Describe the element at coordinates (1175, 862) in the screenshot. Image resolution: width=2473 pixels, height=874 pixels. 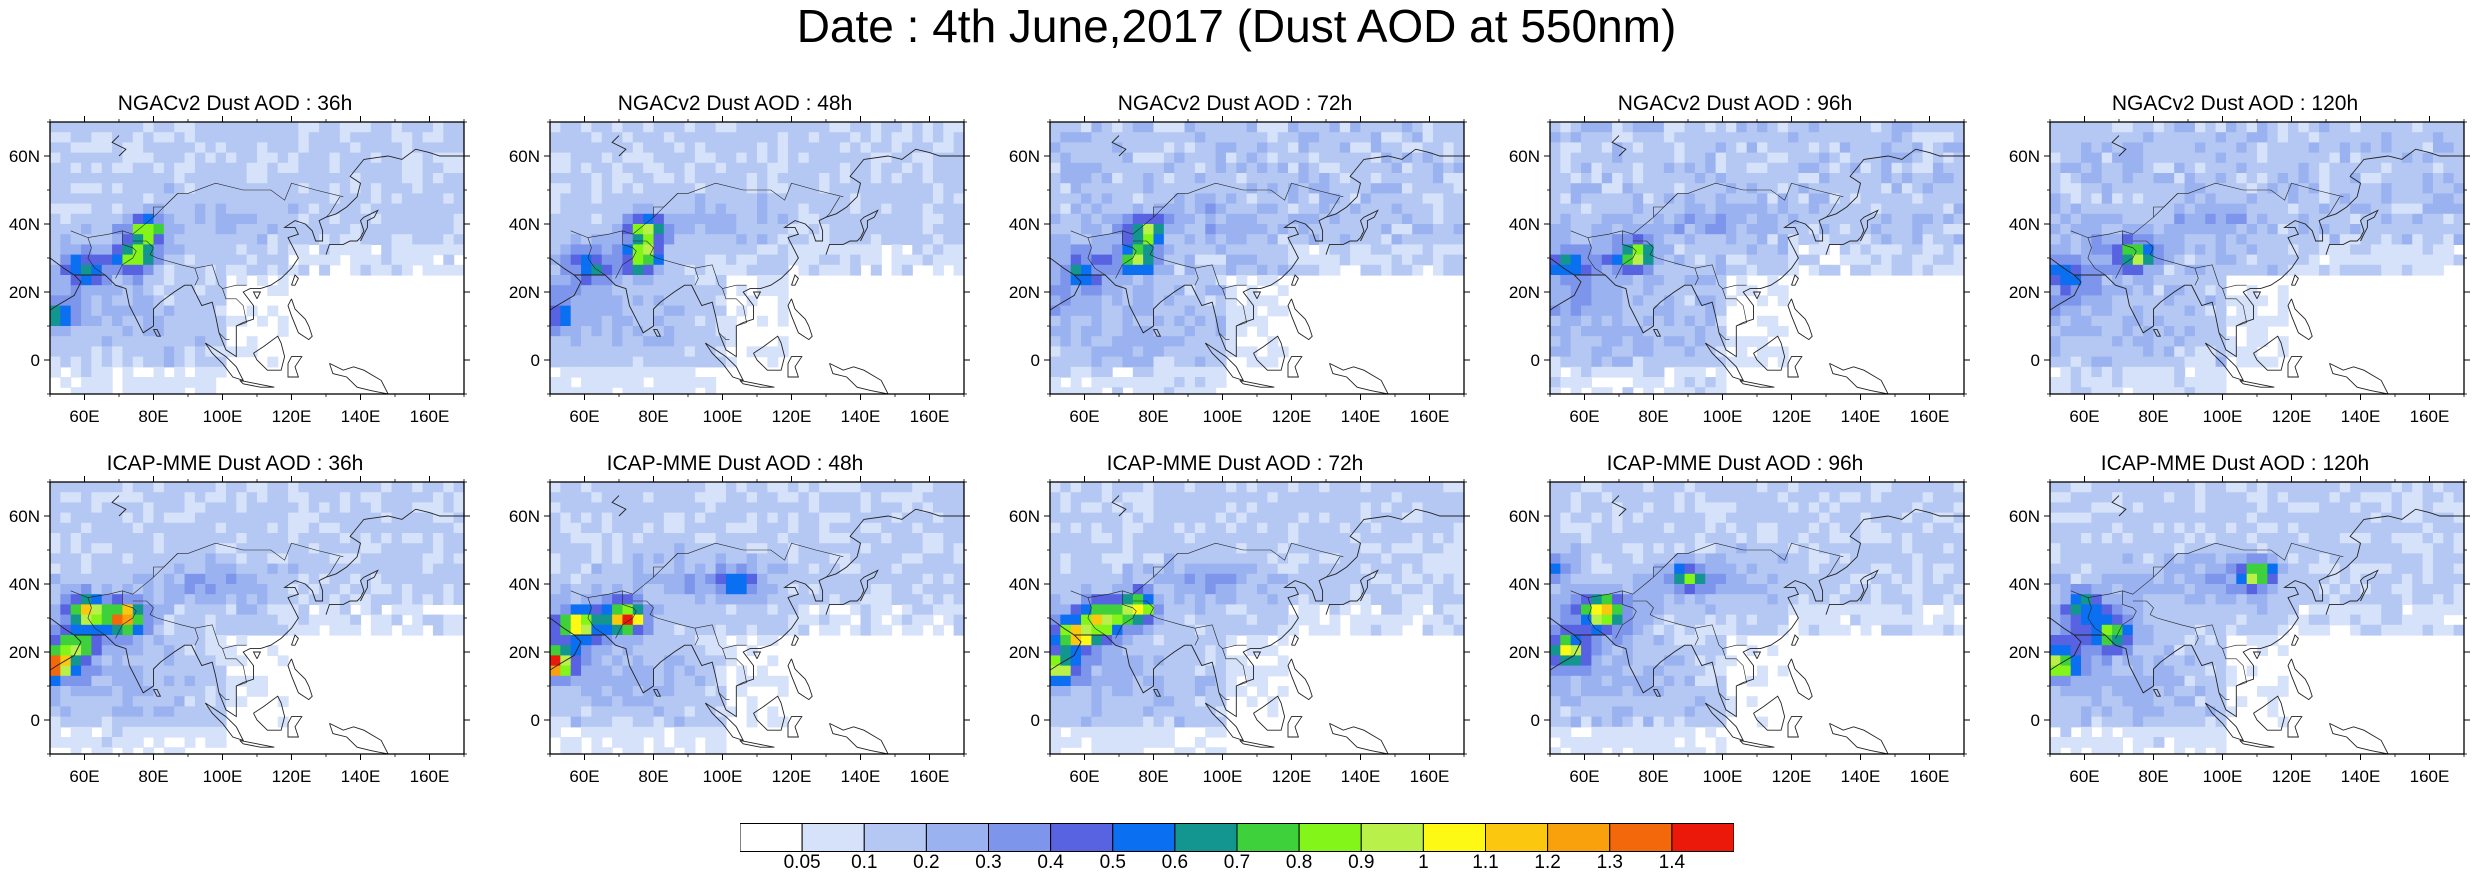
I see `colorbar-label: 0.6` at that location.